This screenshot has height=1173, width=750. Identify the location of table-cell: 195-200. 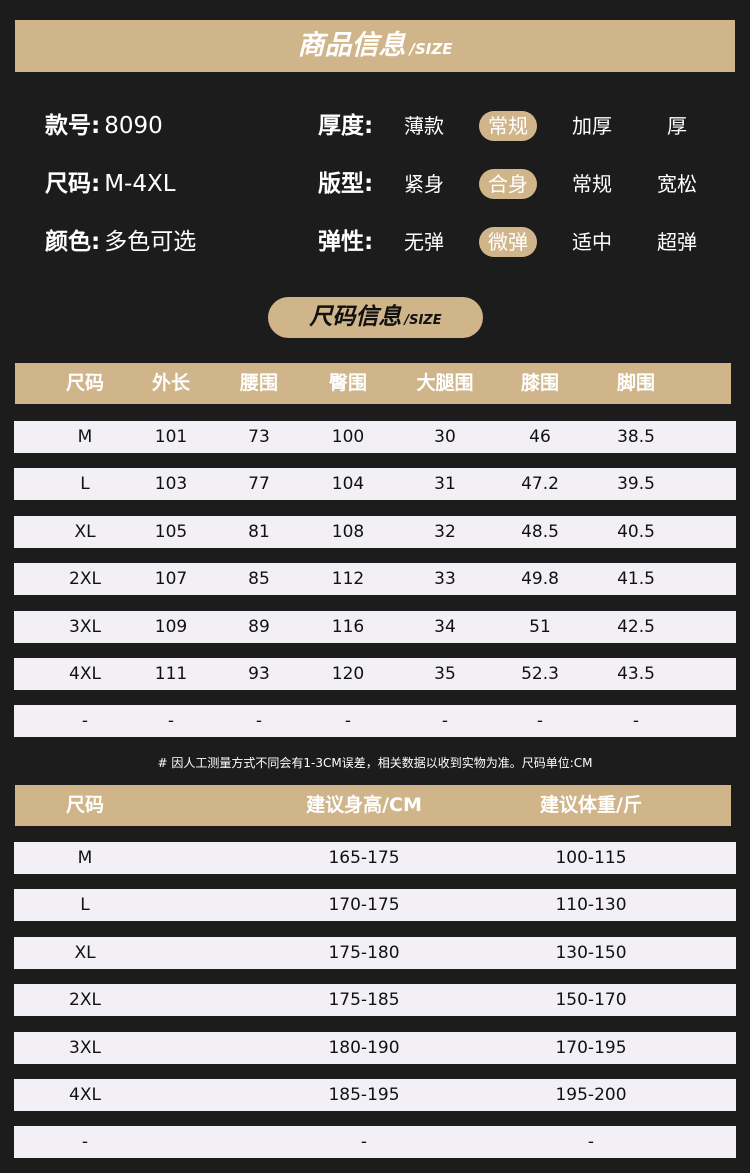
(591, 1095).